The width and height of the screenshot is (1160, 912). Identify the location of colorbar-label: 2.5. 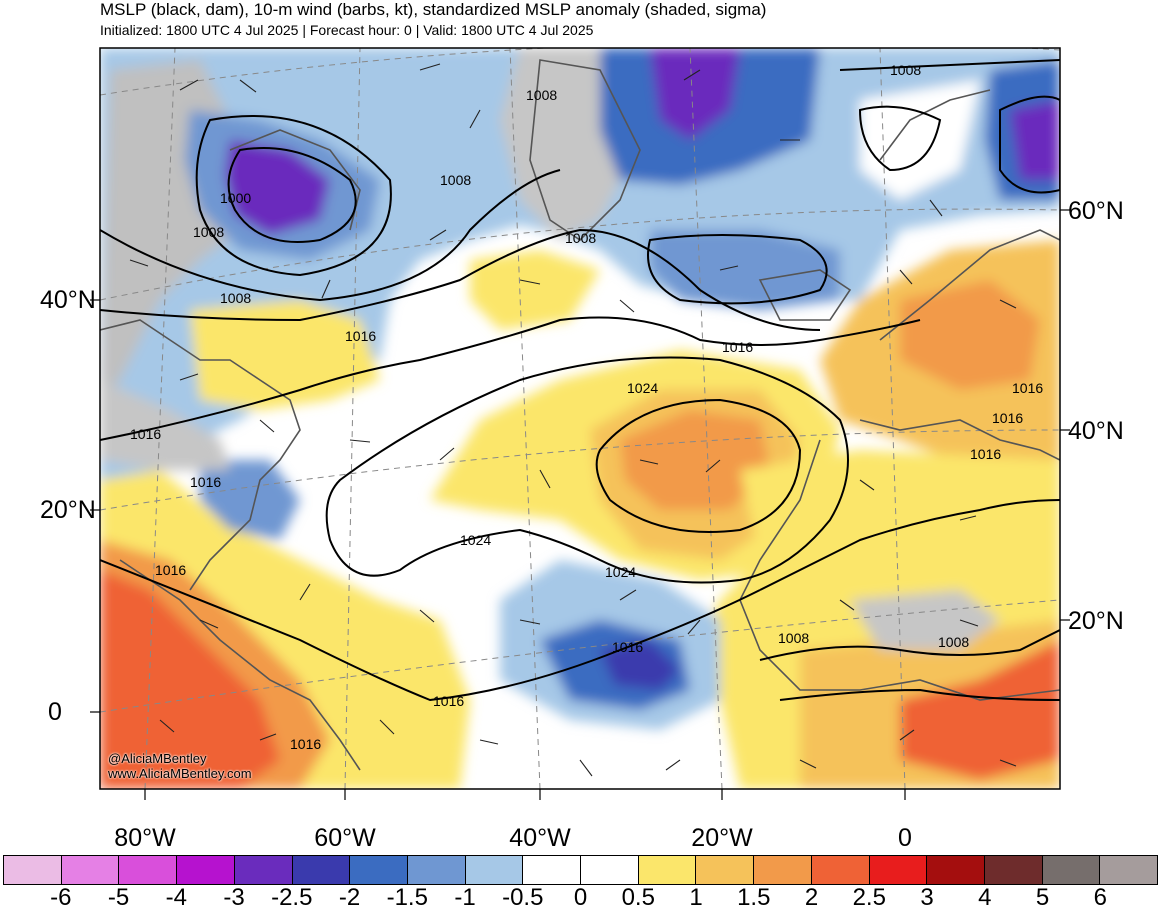
(869, 897).